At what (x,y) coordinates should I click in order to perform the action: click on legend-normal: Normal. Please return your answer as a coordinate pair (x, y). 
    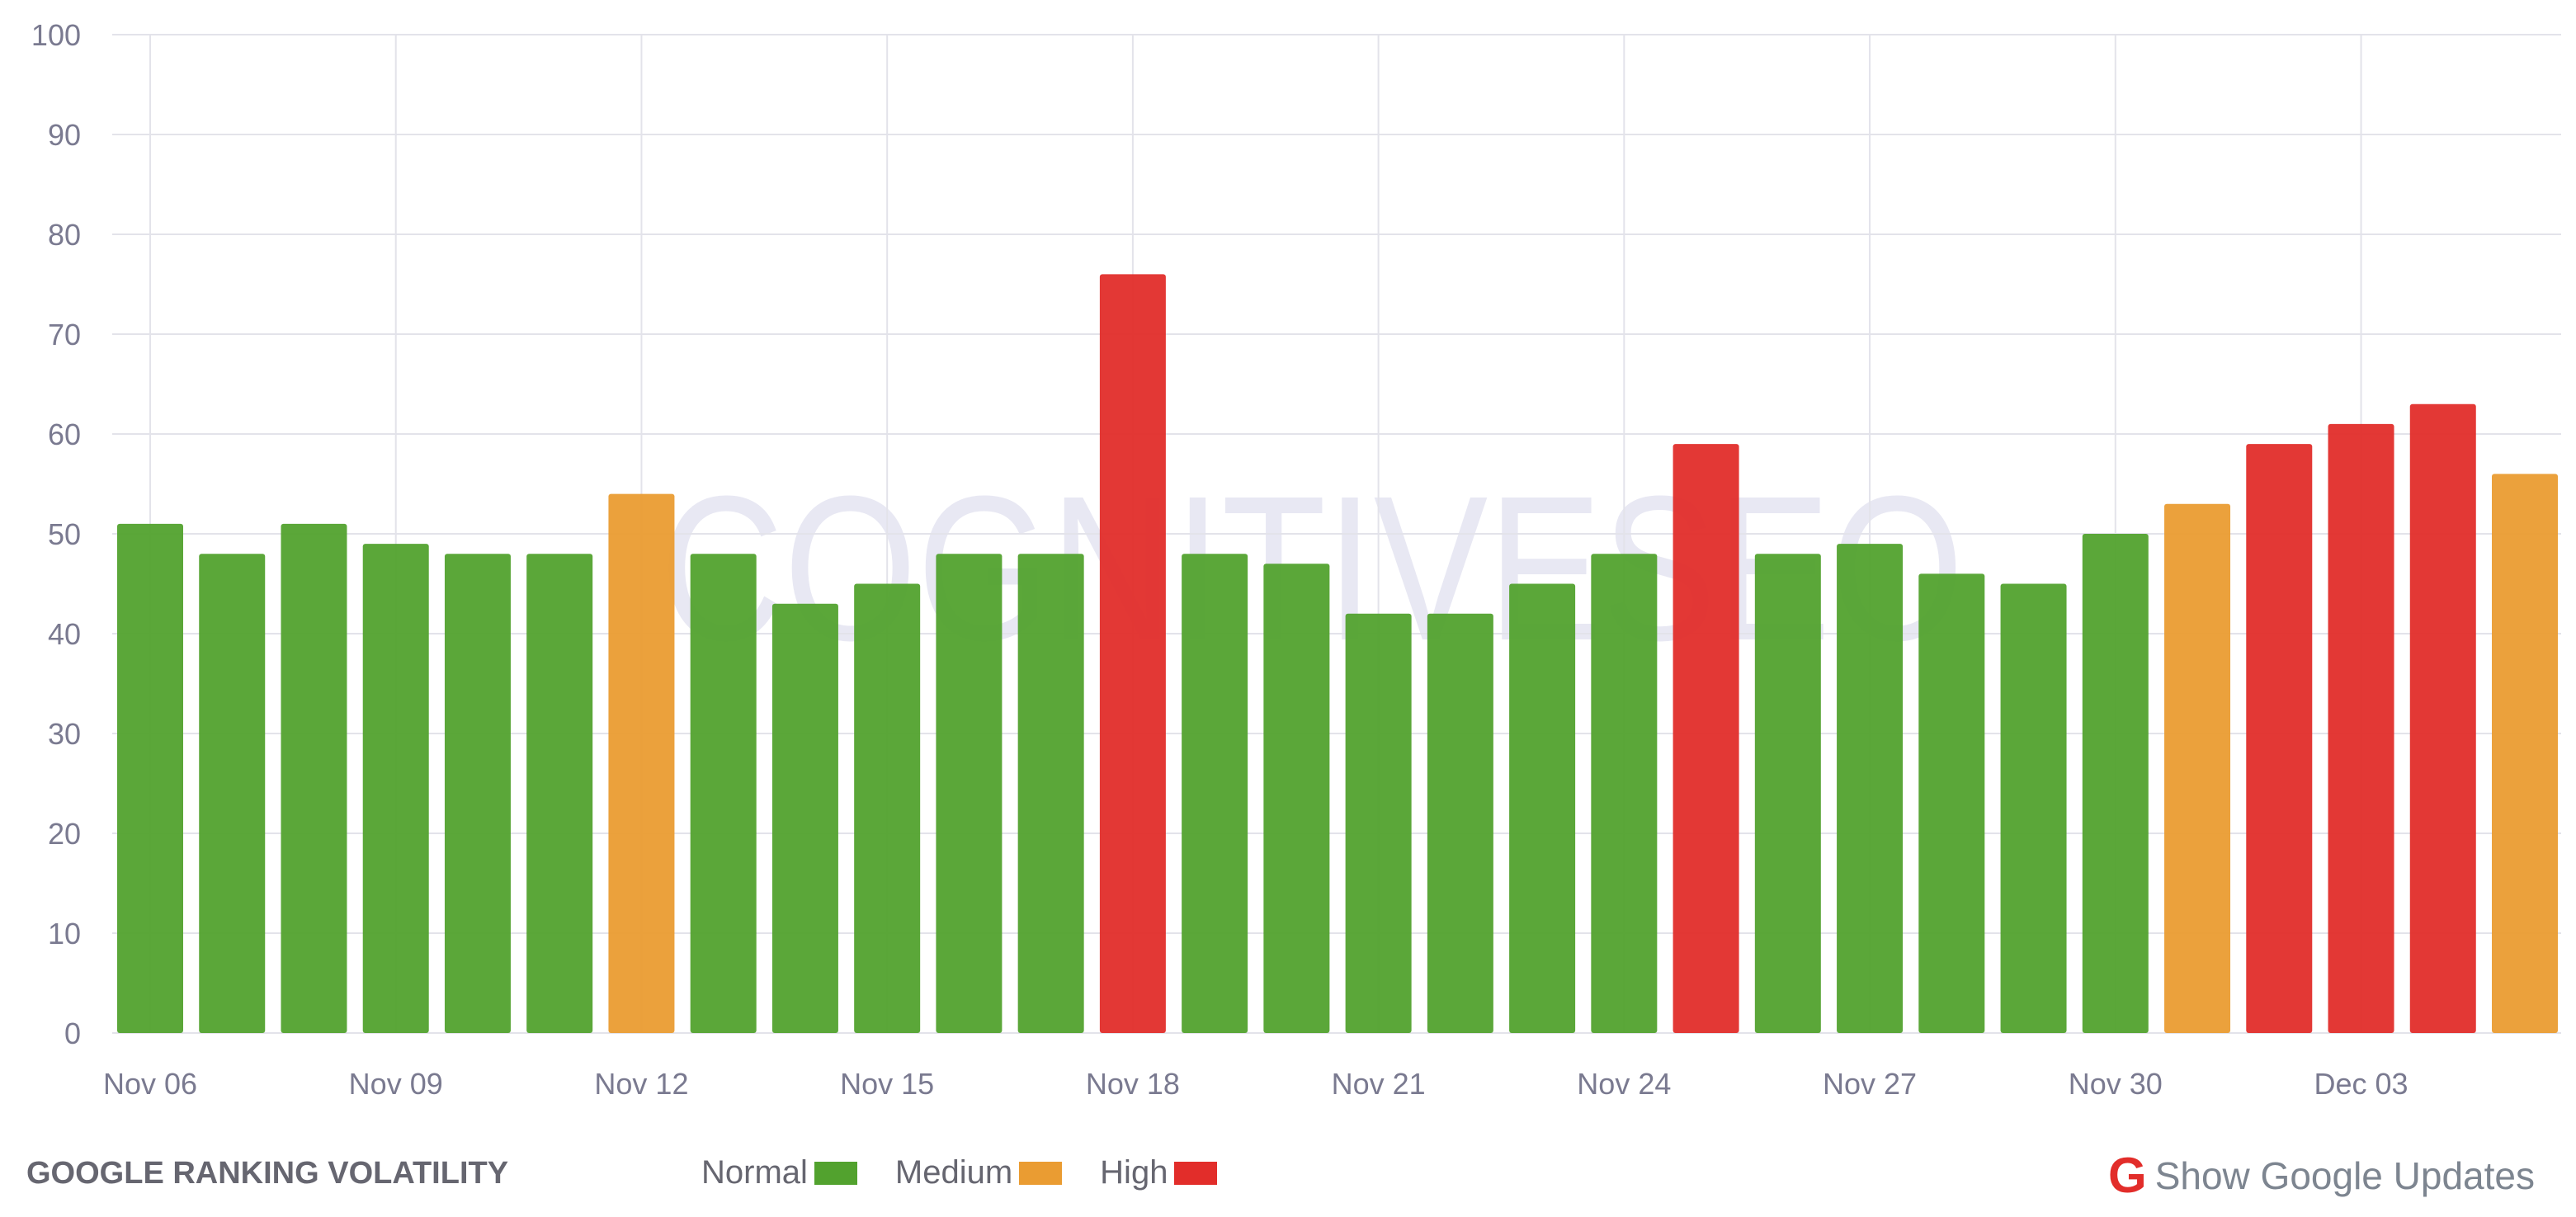
    Looking at the image, I should click on (779, 1172).